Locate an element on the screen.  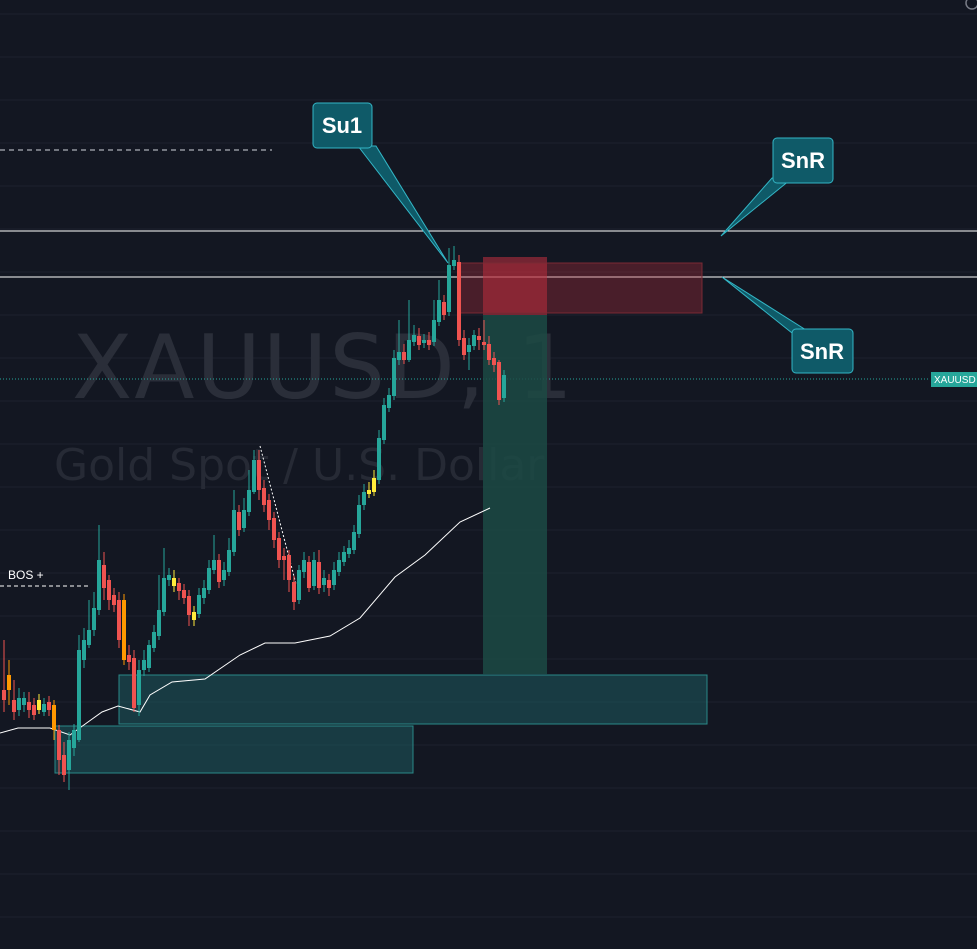
snr-lower-callout-box is located at coordinates (822, 351).